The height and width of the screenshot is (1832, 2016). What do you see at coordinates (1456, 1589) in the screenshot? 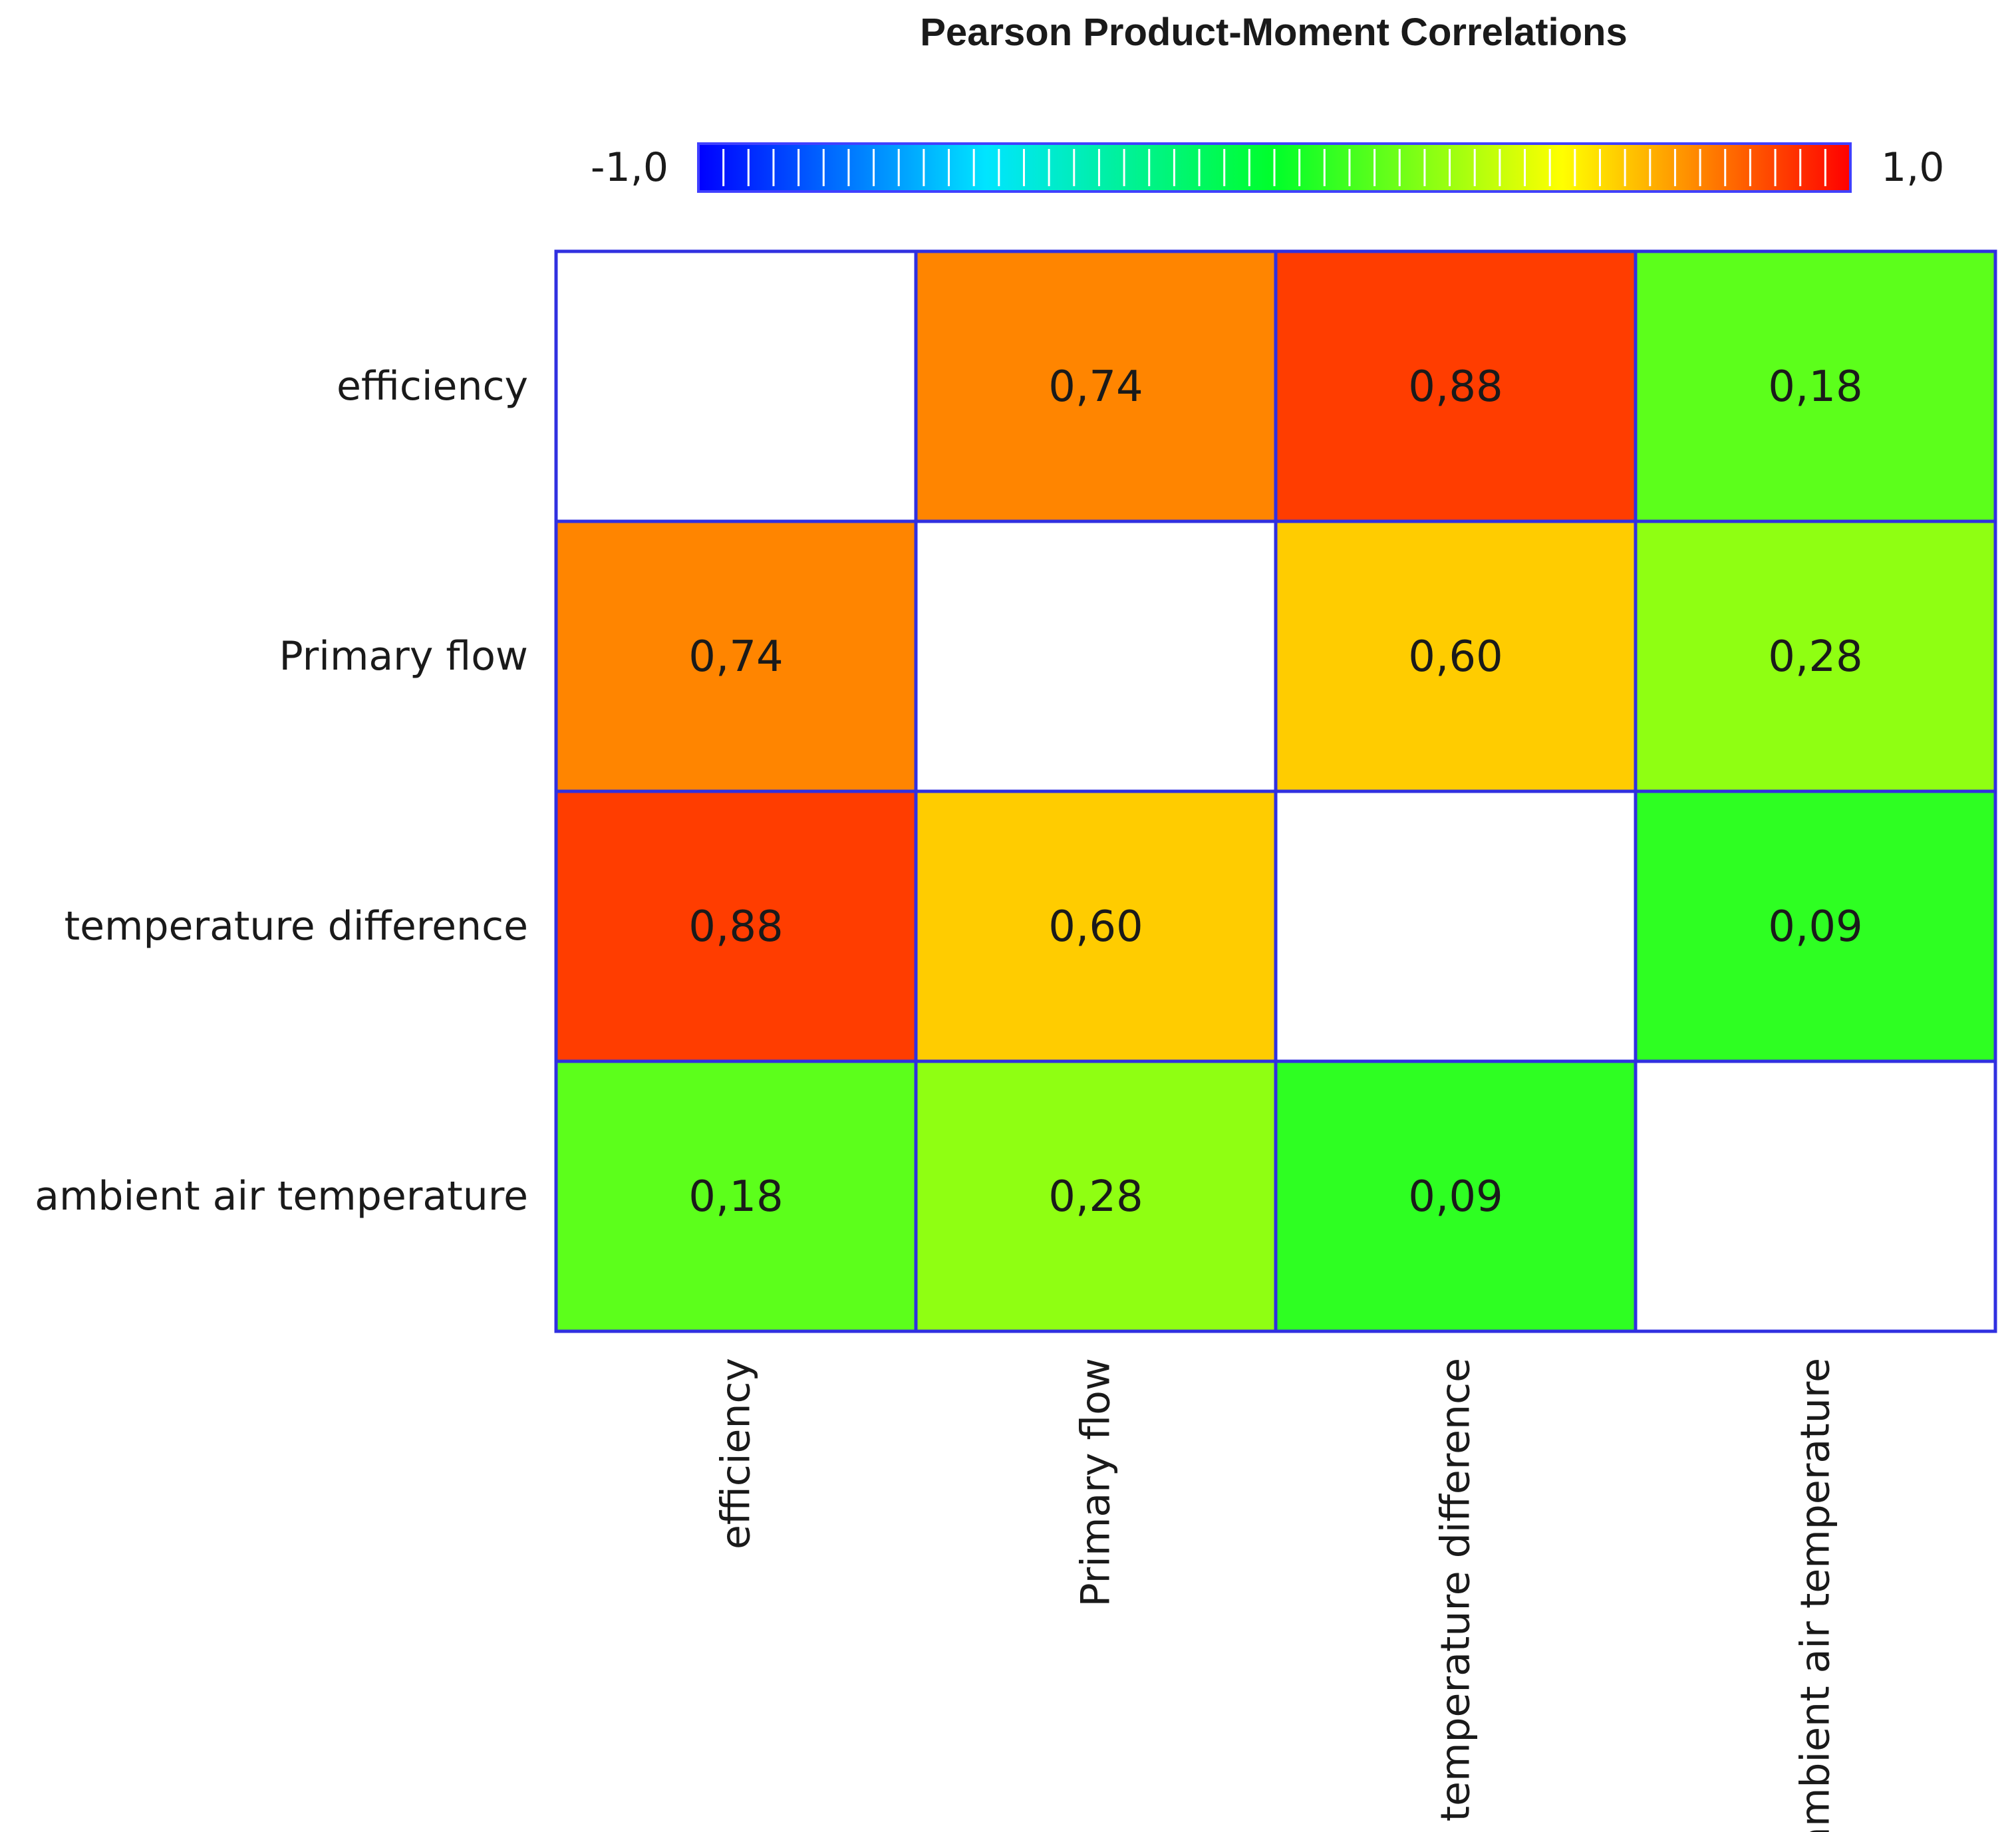
I see `column-label: temperature difference` at bounding box center [1456, 1589].